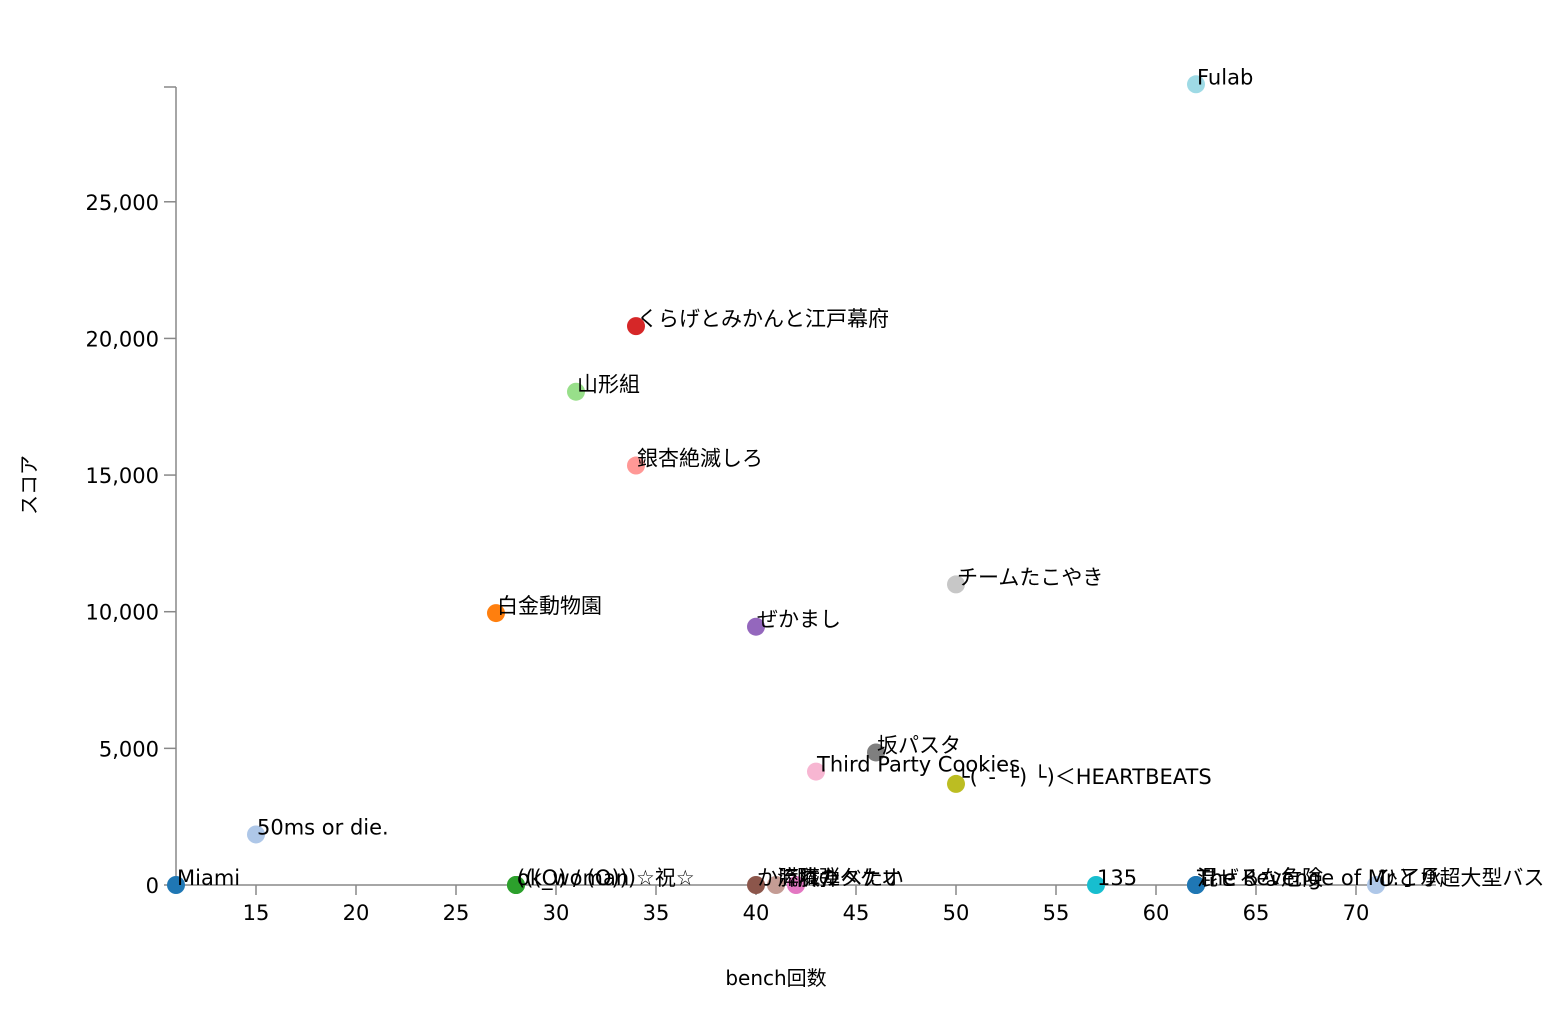 This screenshot has height=1014, width=1564. Describe the element at coordinates (856, 913) in the screenshot. I see `x-tick-label: 45` at that location.